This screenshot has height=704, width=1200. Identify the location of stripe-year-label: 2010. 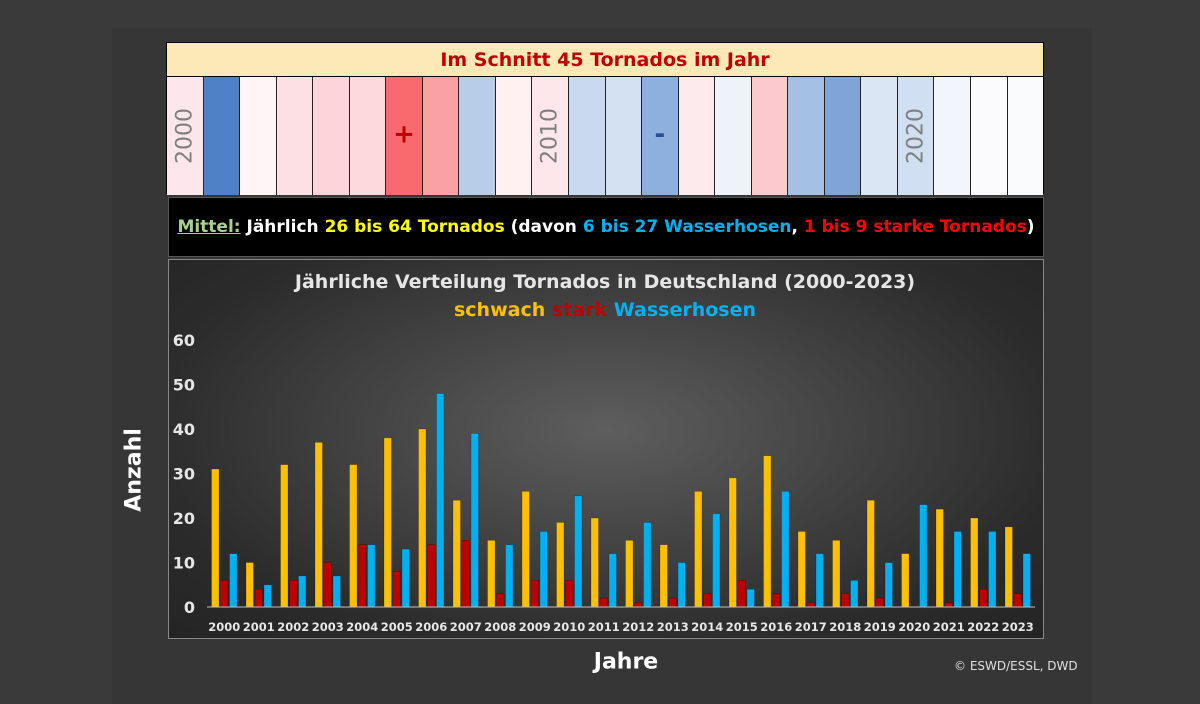
(550, 136).